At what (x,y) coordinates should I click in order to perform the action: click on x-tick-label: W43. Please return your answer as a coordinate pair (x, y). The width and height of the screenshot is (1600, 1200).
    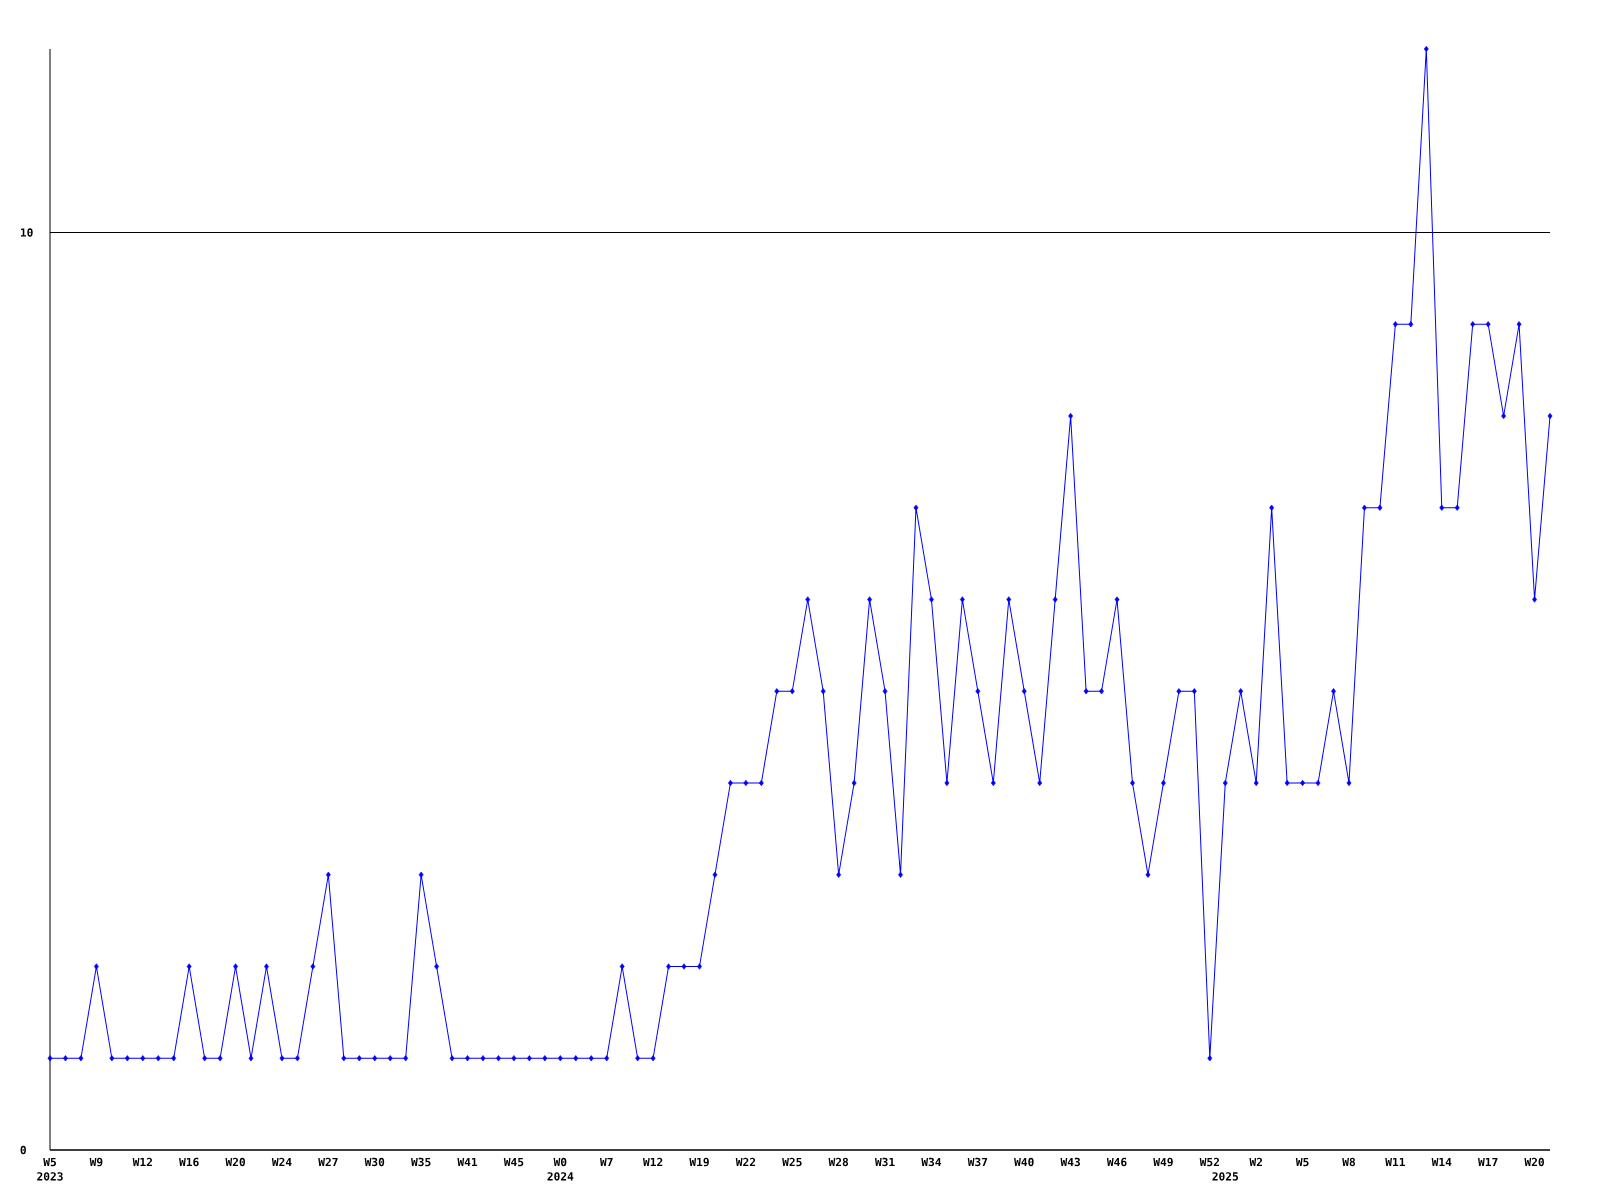
    Looking at the image, I should click on (1070, 1162).